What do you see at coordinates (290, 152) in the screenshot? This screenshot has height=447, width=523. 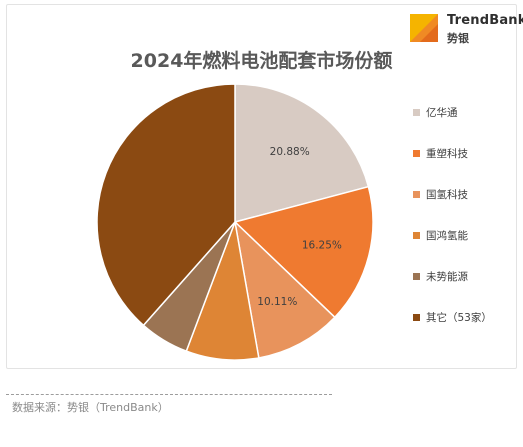 I see `slice-data-label: 20.88%` at bounding box center [290, 152].